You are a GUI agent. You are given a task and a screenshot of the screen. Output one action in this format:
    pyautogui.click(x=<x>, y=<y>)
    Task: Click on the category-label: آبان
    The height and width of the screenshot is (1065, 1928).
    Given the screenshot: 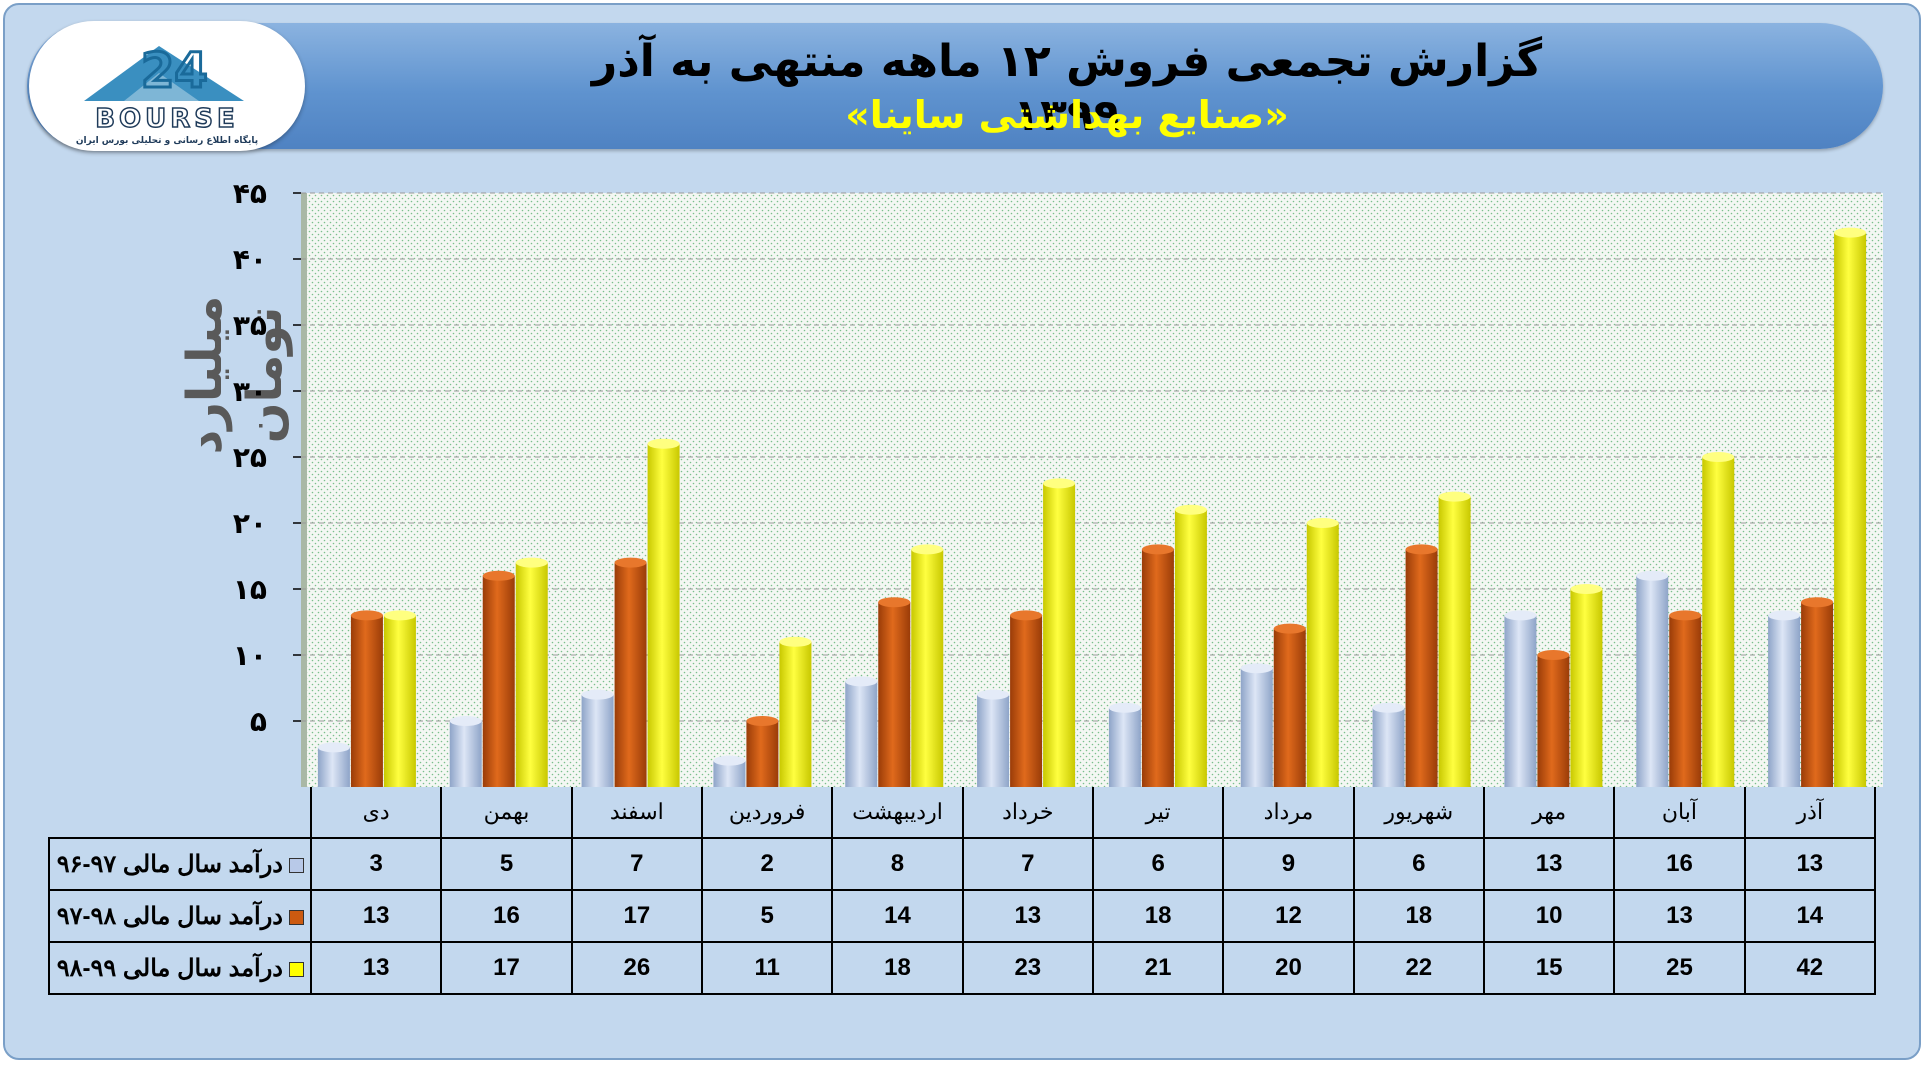 What is the action you would take?
    pyautogui.click(x=1679, y=813)
    